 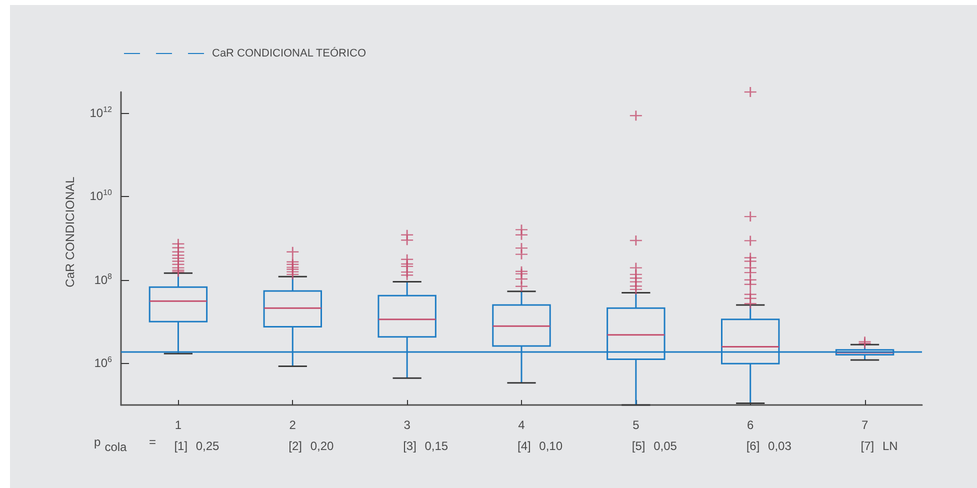 What do you see at coordinates (101, 112) in the screenshot?
I see `y-tick-label: 10$^{12}$` at bounding box center [101, 112].